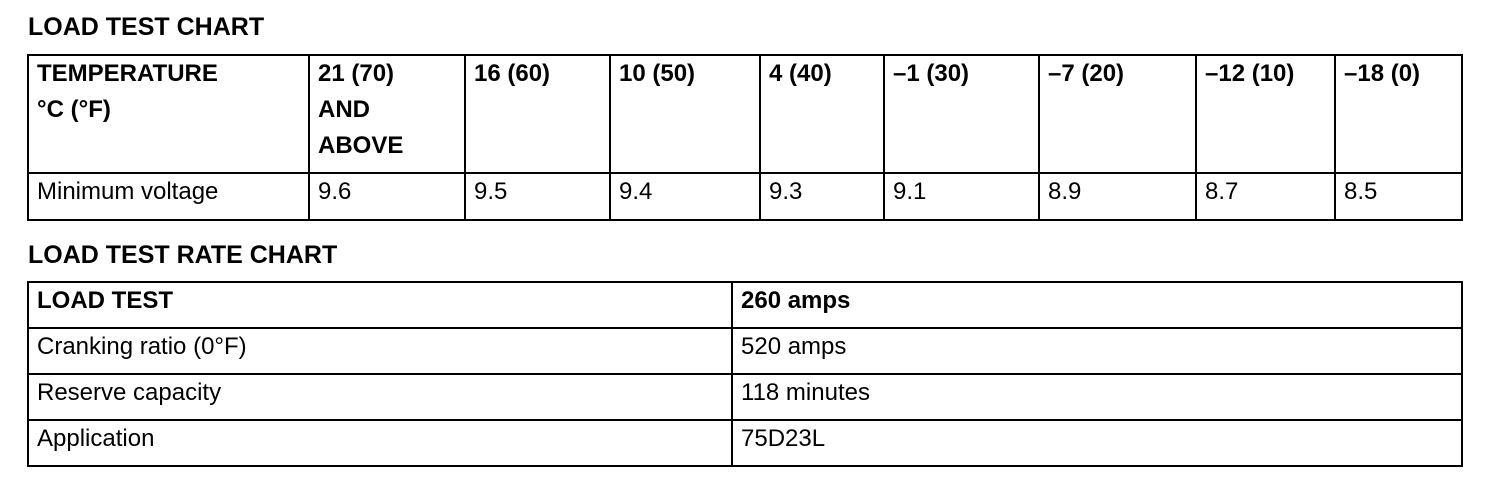  I want to click on load-test-chart-title: LOAD TEST CHART, so click(146, 27).